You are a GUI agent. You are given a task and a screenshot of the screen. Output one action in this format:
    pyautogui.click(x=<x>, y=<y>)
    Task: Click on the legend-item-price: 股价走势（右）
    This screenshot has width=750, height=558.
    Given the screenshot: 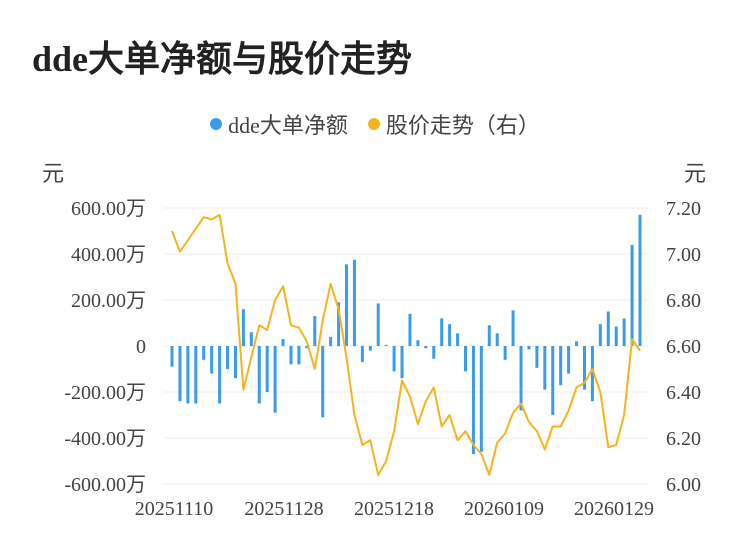 What is the action you would take?
    pyautogui.click(x=453, y=124)
    